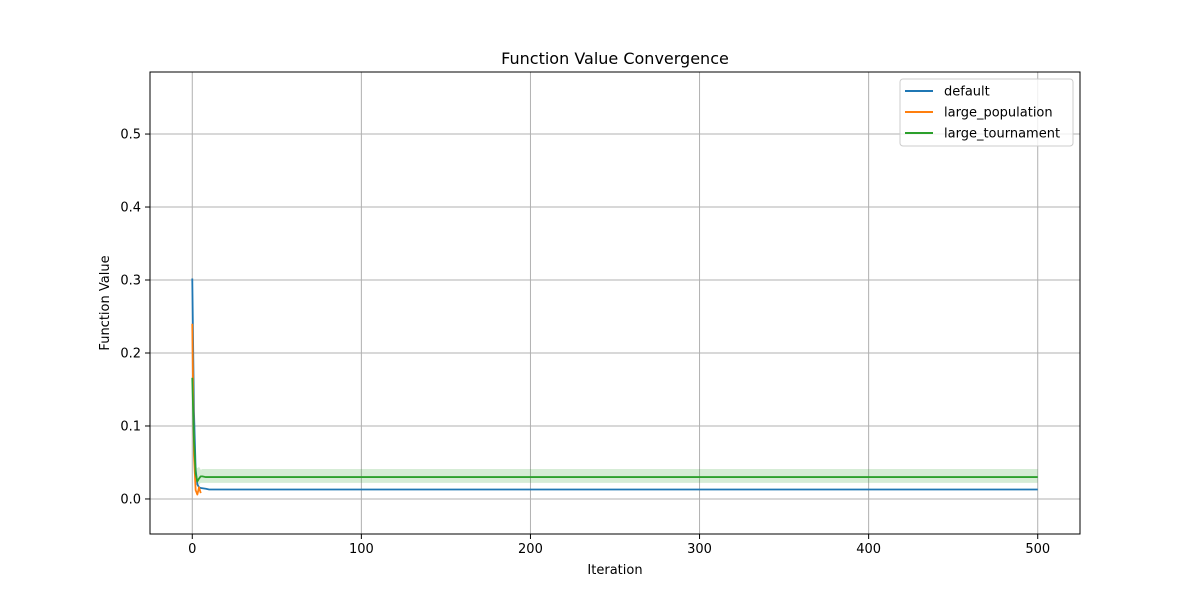 This screenshot has height=600, width=1200. Describe the element at coordinates (130, 426) in the screenshot. I see `y-tick-label: 0.1` at that location.